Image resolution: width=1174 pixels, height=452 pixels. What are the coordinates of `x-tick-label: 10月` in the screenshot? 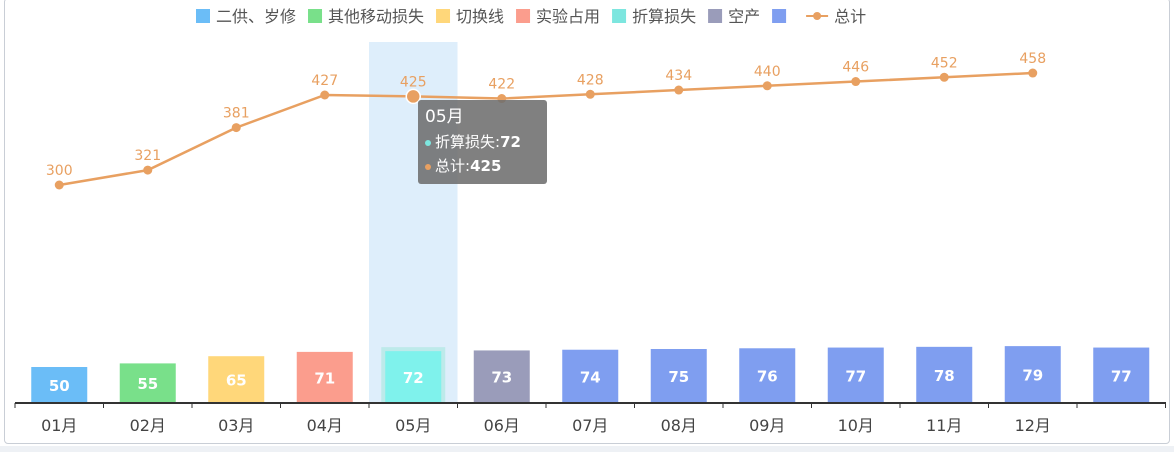 It's located at (856, 425).